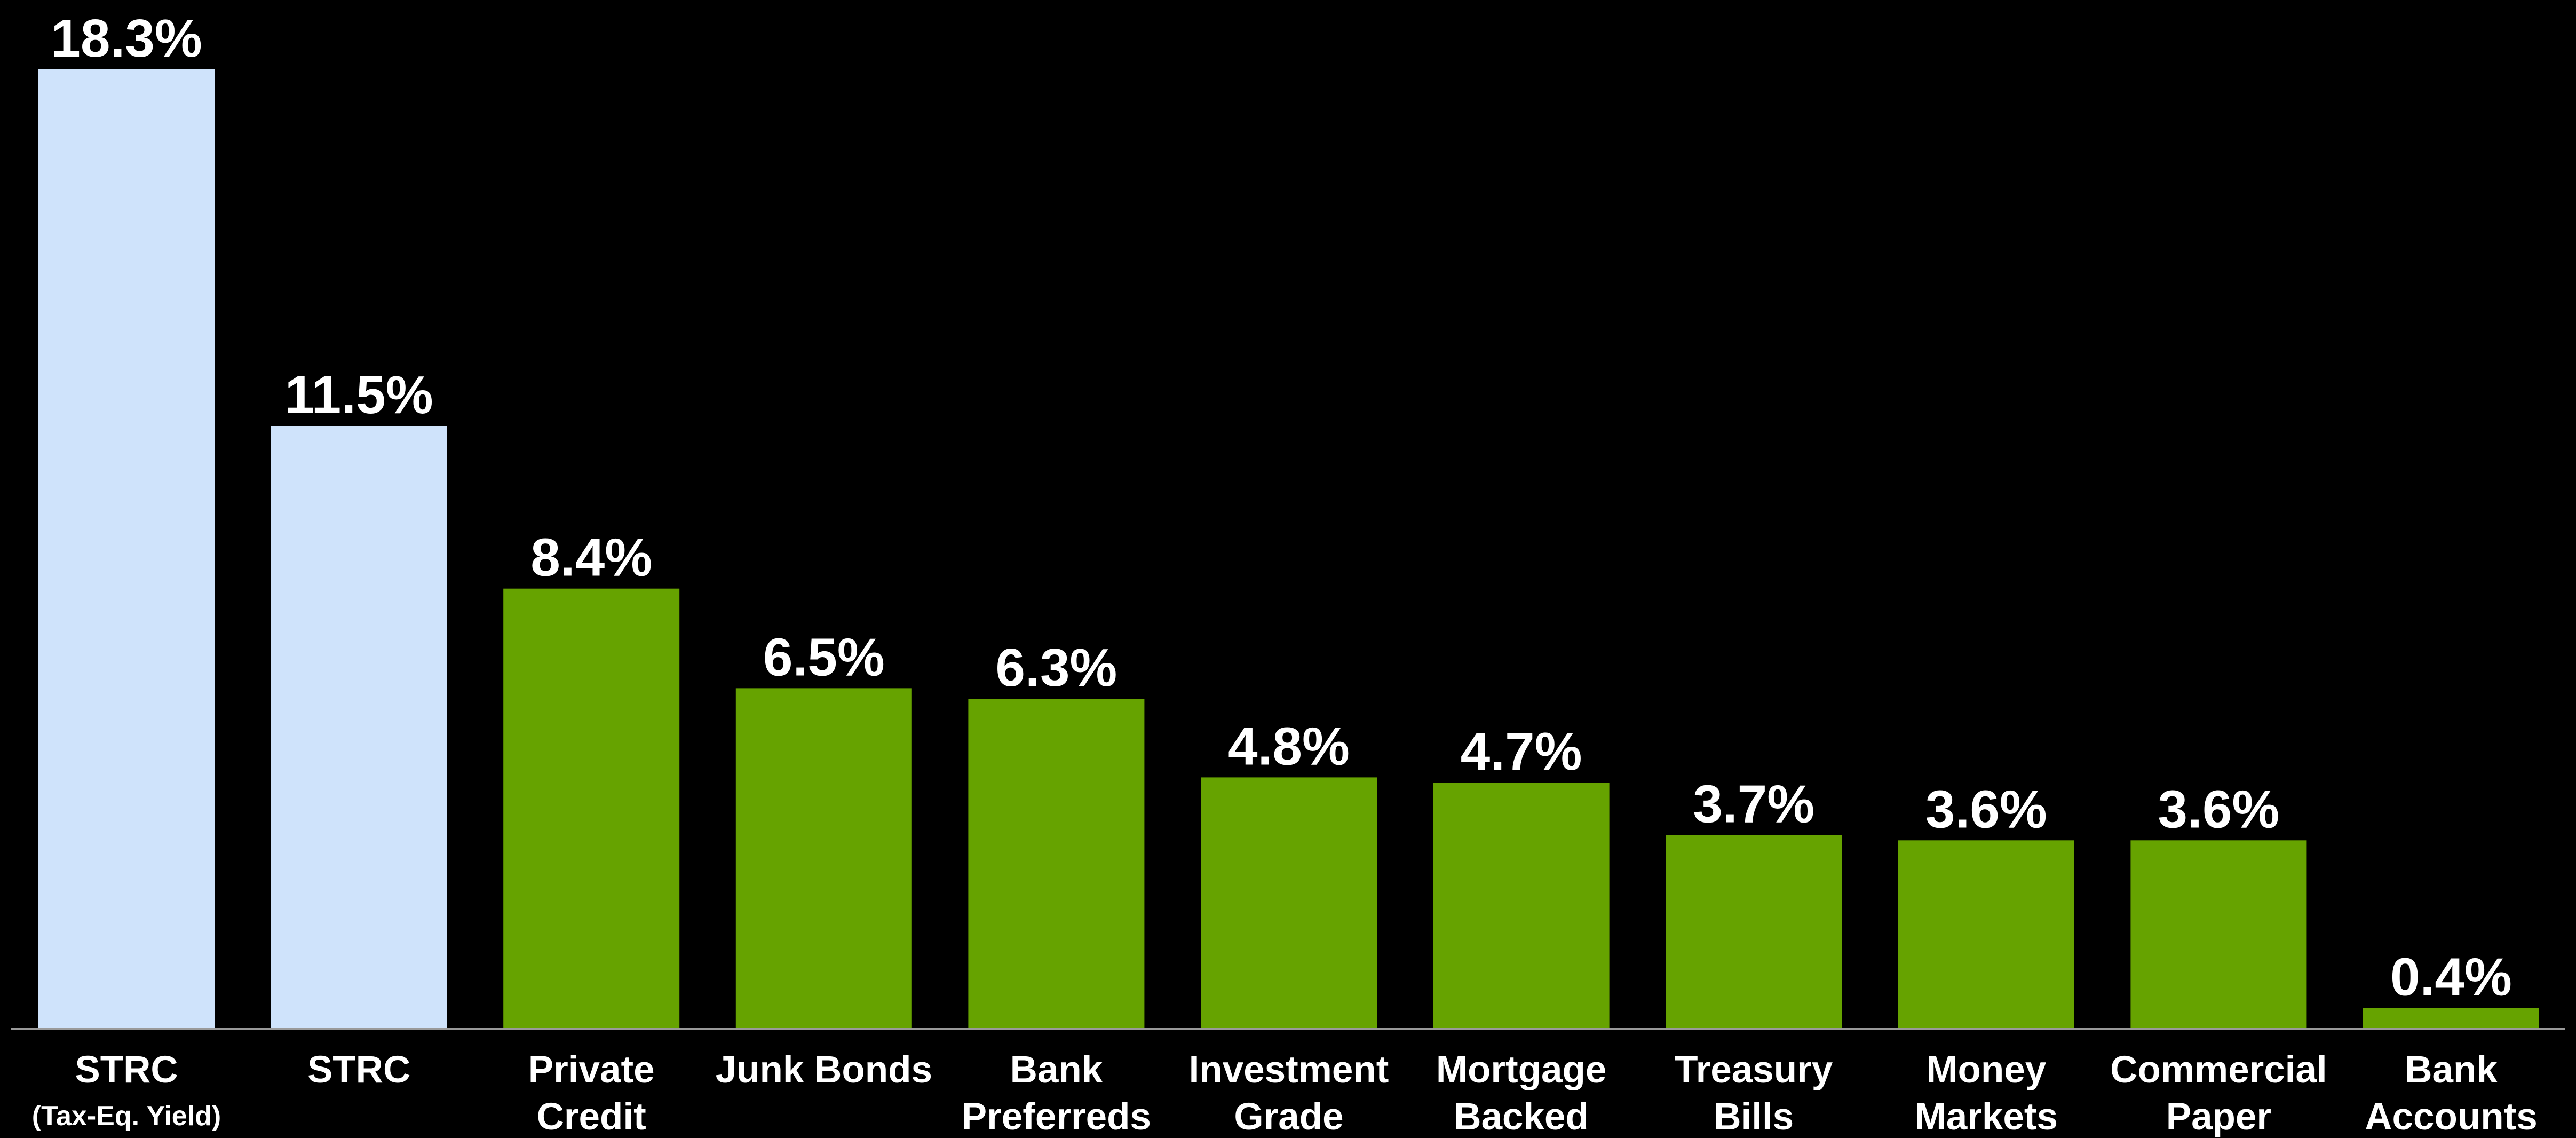 The width and height of the screenshot is (2576, 1138). Describe the element at coordinates (823, 858) in the screenshot. I see `bar-junk-bonds` at that location.